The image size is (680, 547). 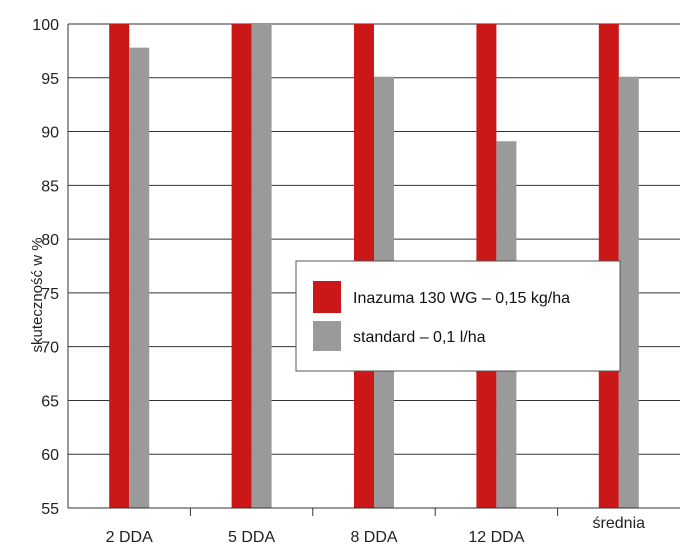 What do you see at coordinates (251, 535) in the screenshot?
I see `x-category-label-1: 5 DDA` at bounding box center [251, 535].